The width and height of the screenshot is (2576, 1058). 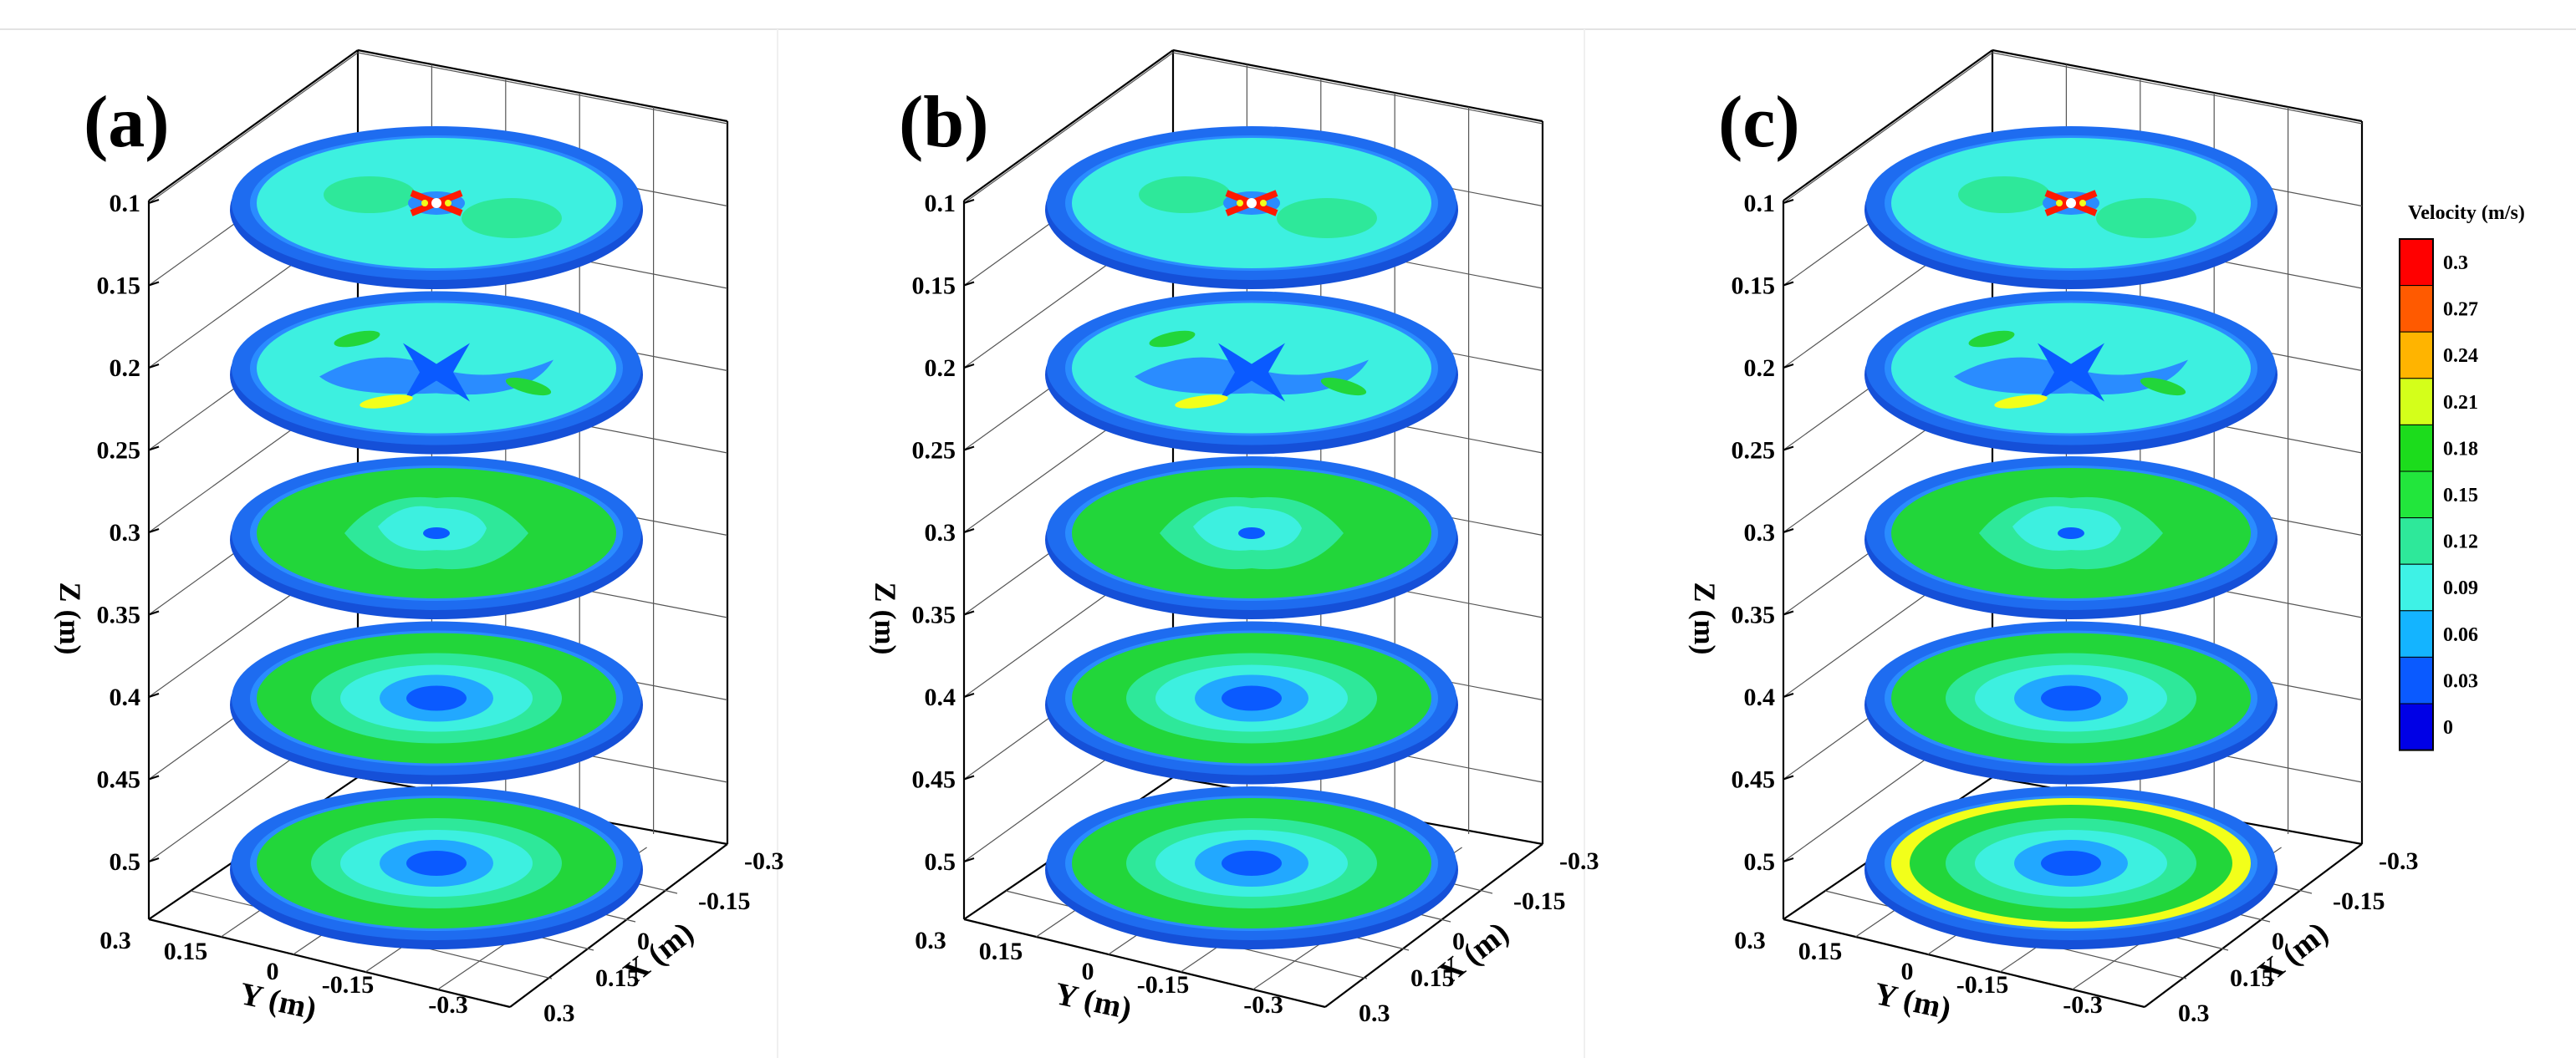 What do you see at coordinates (1252, 538) in the screenshot?
I see `velocity-slice-z0.3` at bounding box center [1252, 538].